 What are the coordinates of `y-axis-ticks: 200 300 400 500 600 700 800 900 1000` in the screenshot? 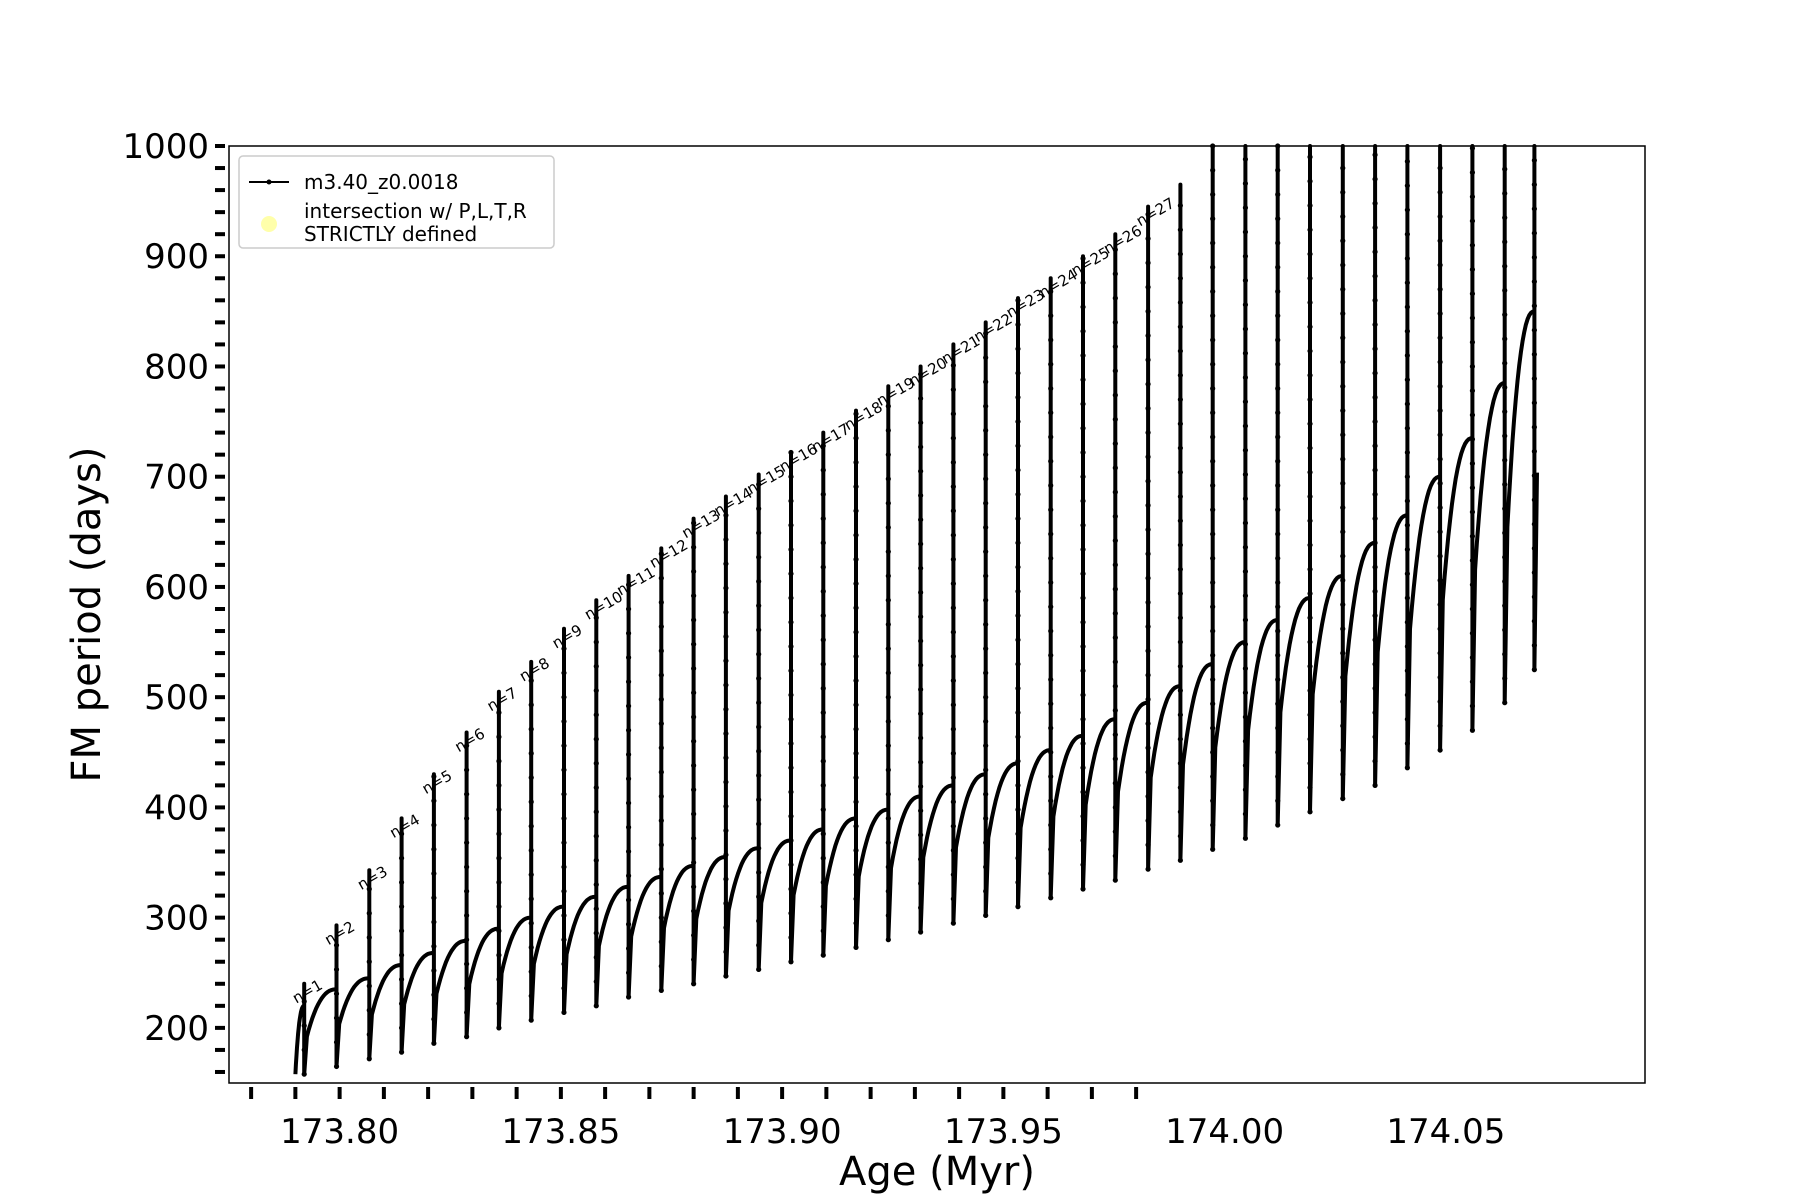 It's located at (173, 600).